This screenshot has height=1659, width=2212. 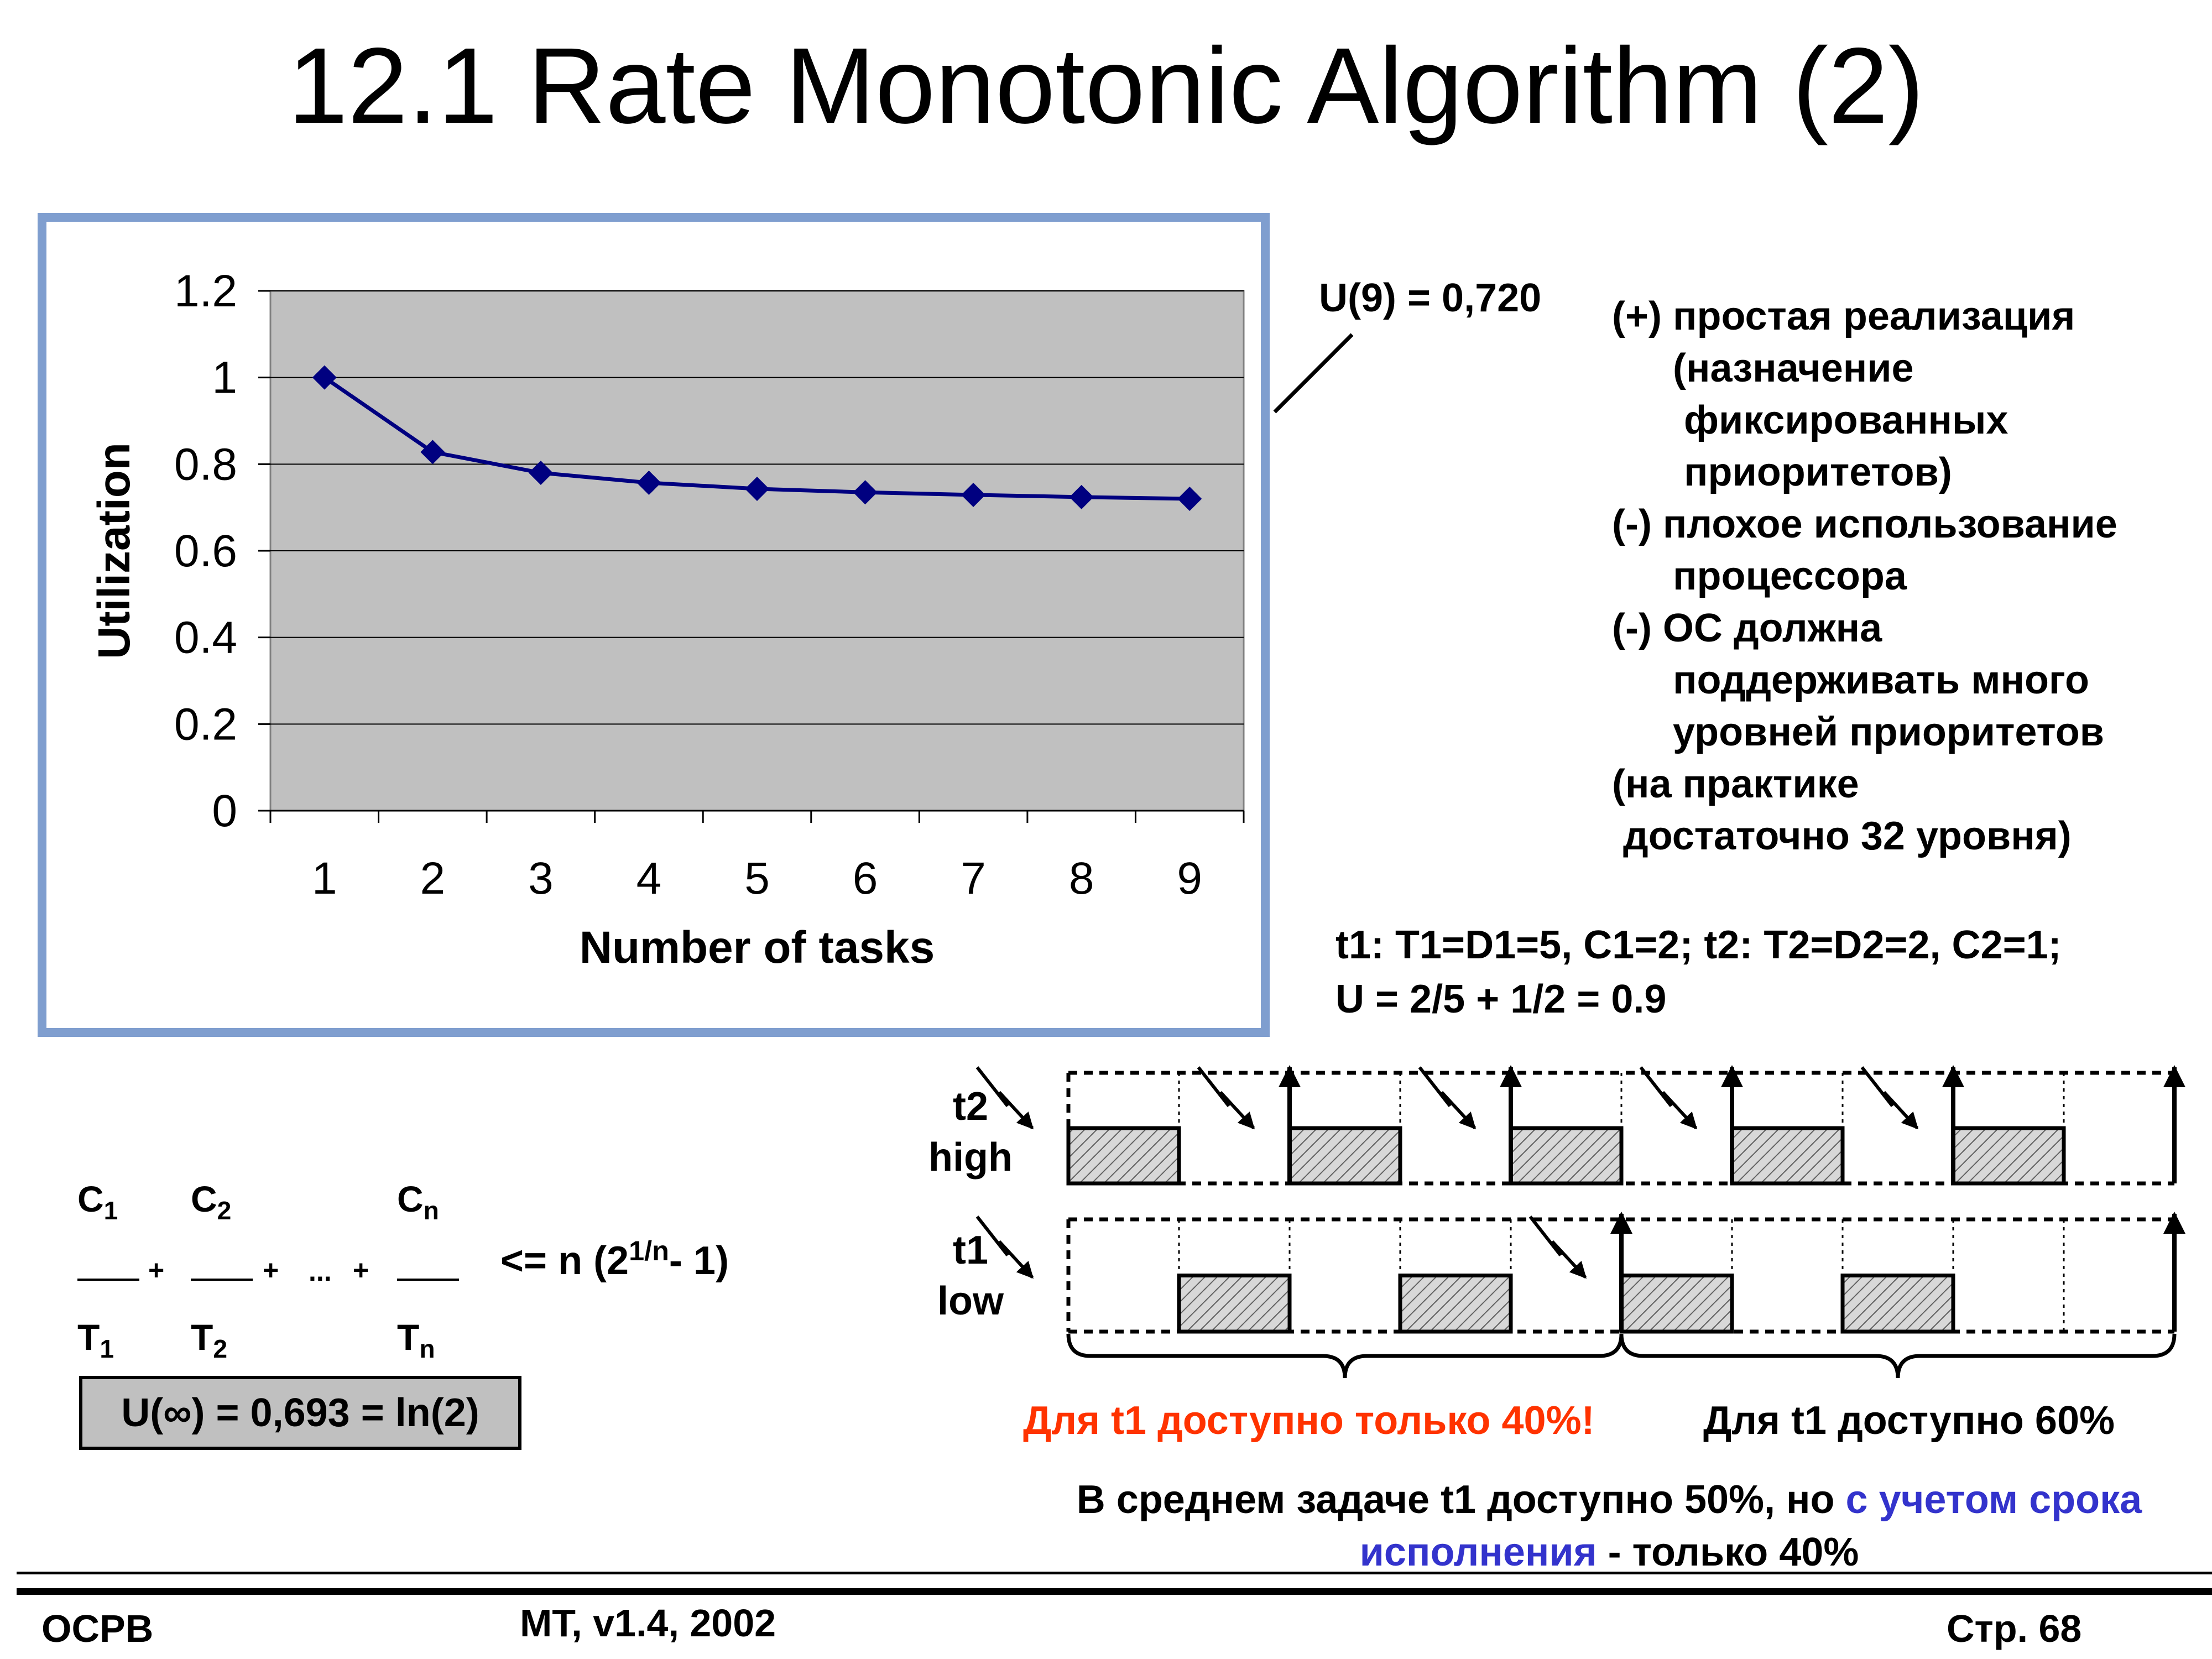 What do you see at coordinates (1909, 1421) in the screenshot?
I see `note-60-percent: Для t1 доступно 60%` at bounding box center [1909, 1421].